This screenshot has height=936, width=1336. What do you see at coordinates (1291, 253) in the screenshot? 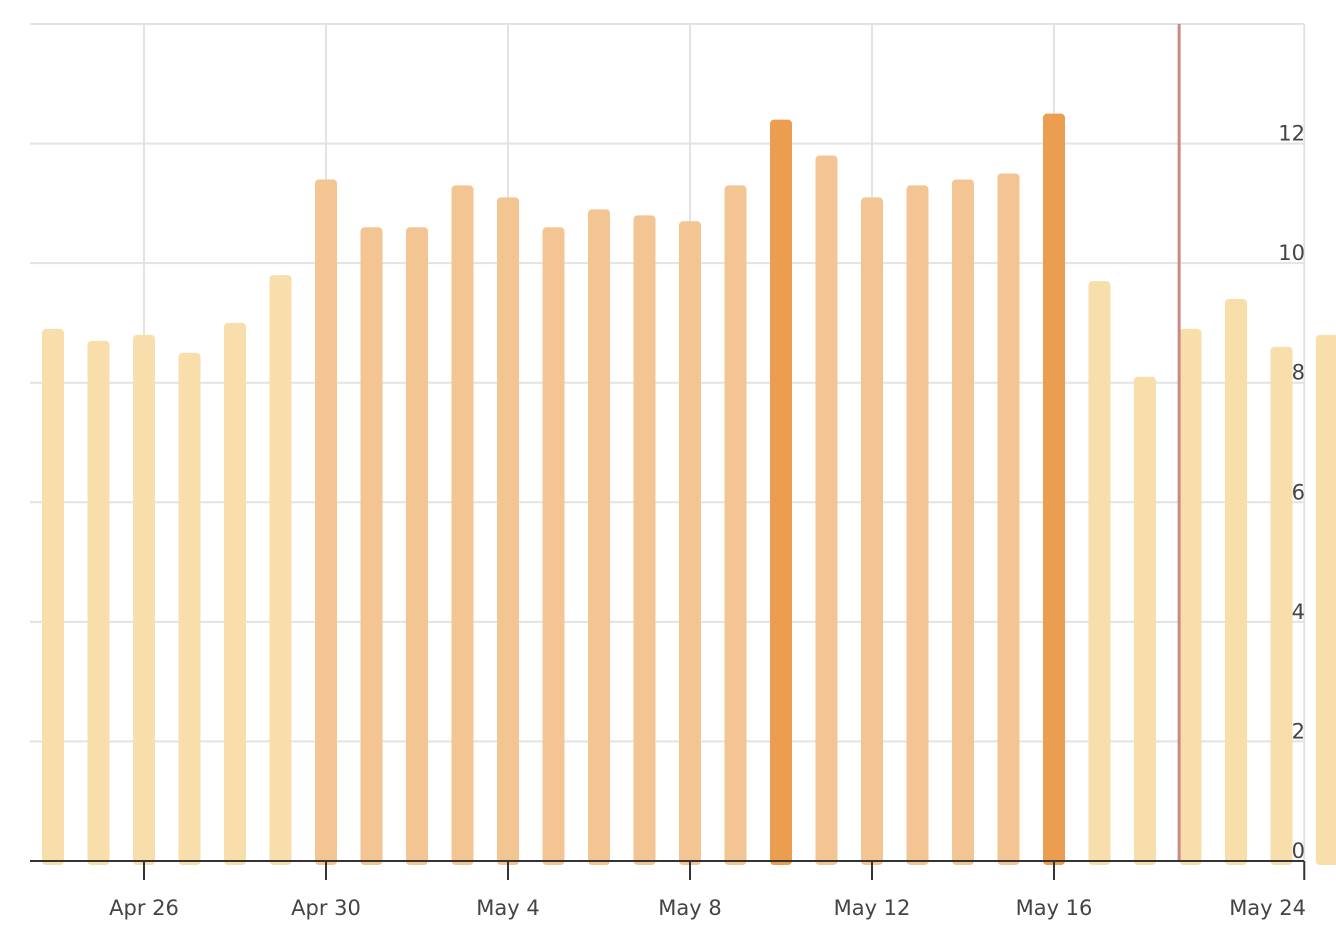
I see `y-tick-label: 10` at bounding box center [1291, 253].